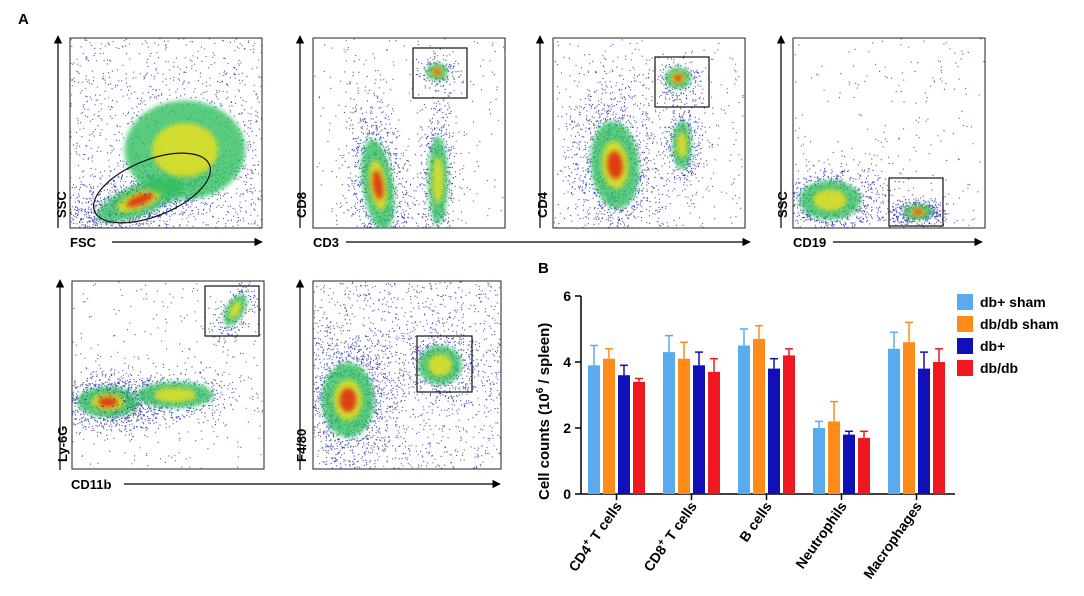 This screenshot has height=596, width=1084. I want to click on x-category-label: B cells, so click(755, 521).